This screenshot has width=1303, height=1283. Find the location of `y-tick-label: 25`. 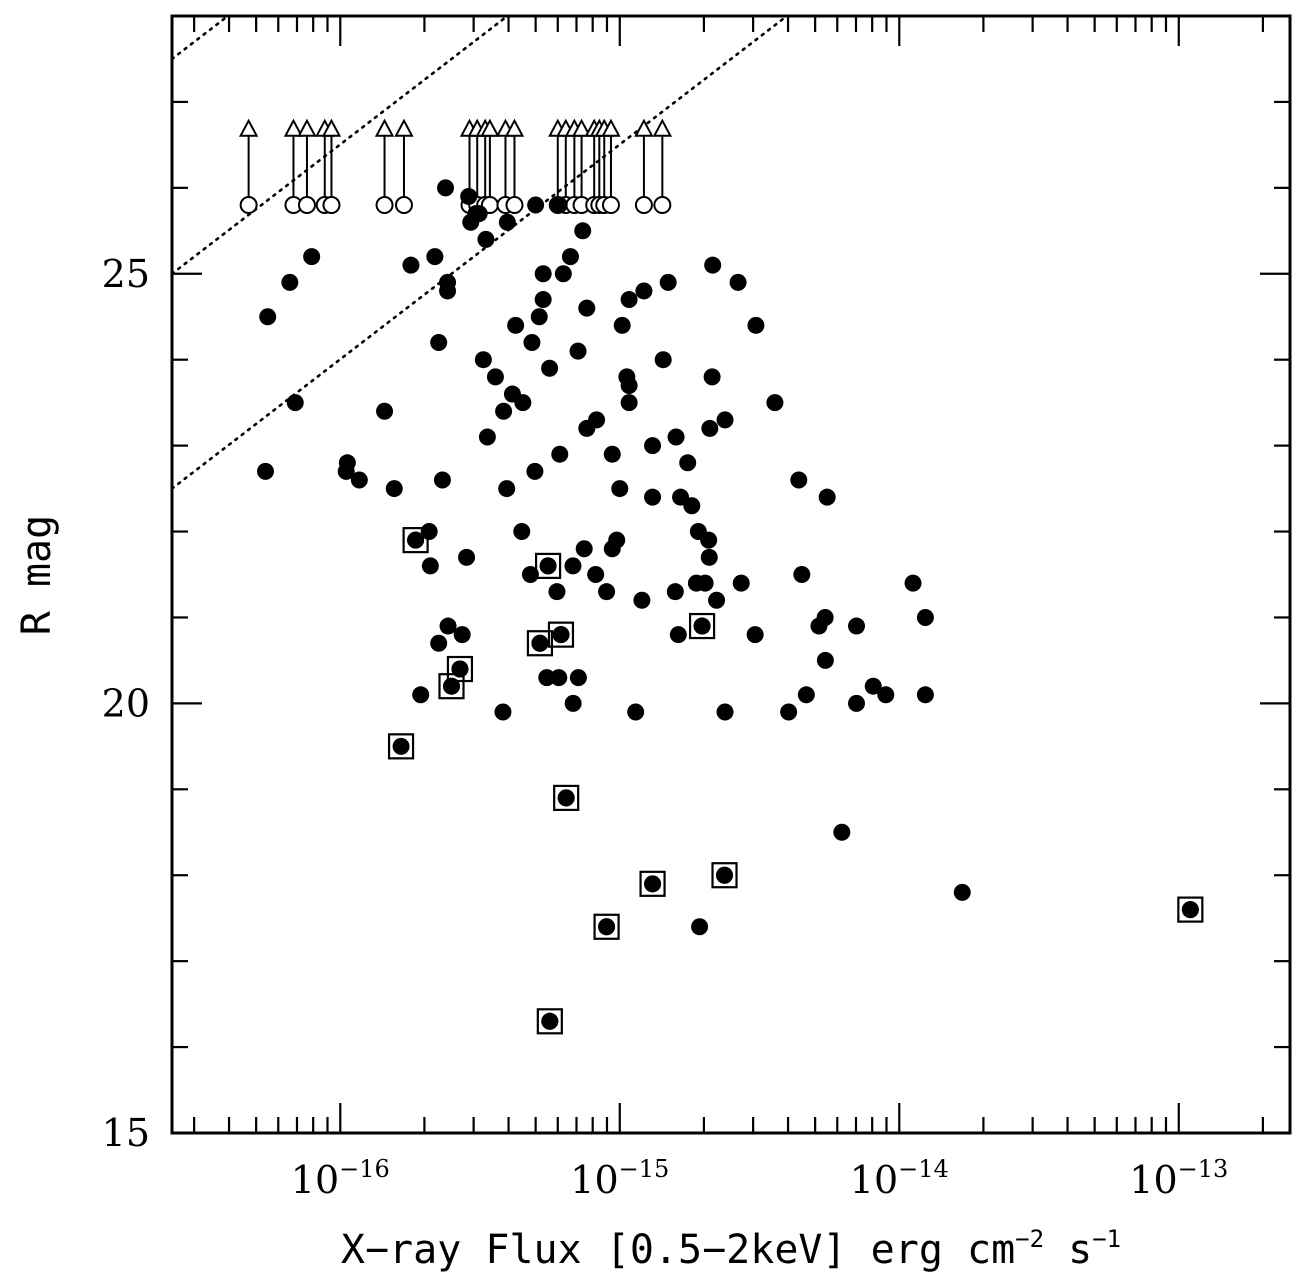

y-tick-label: 25 is located at coordinates (126, 274).